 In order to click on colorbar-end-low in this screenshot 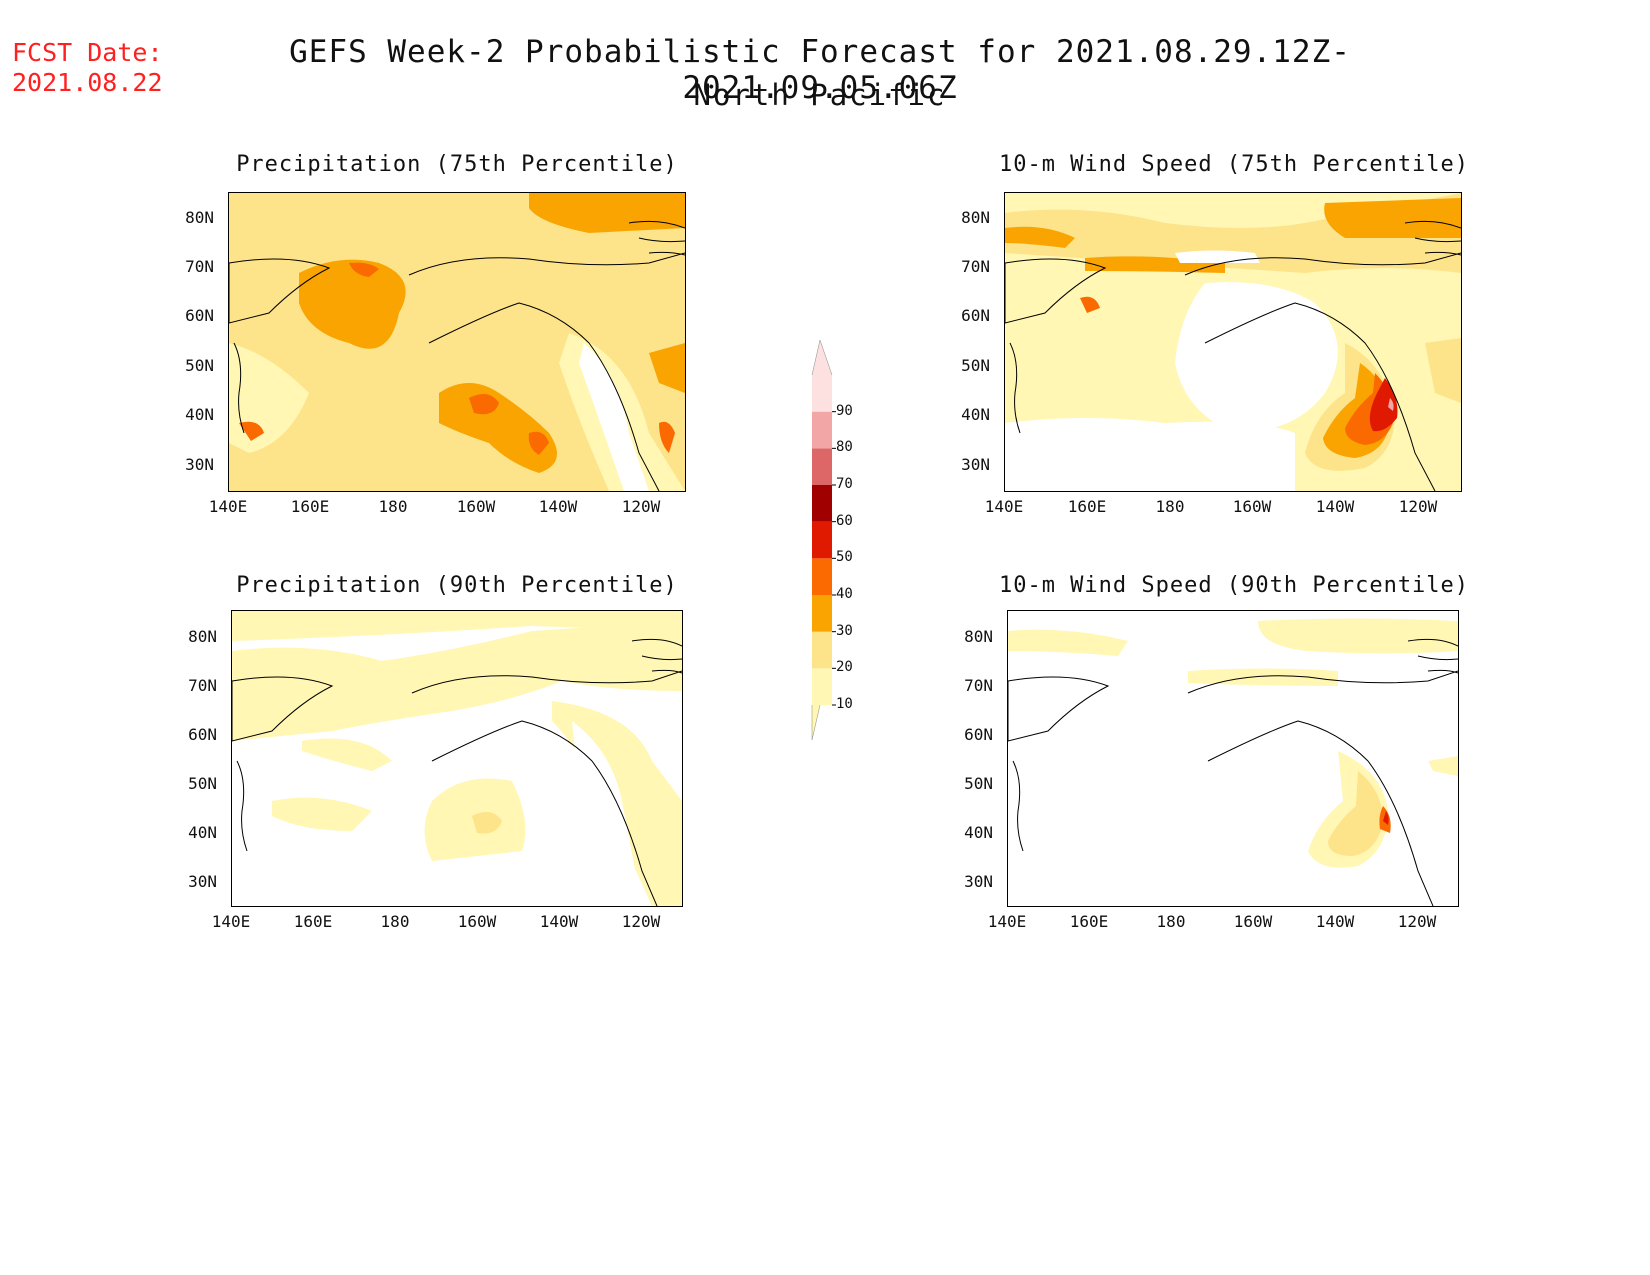, I will do `click(816, 722)`.